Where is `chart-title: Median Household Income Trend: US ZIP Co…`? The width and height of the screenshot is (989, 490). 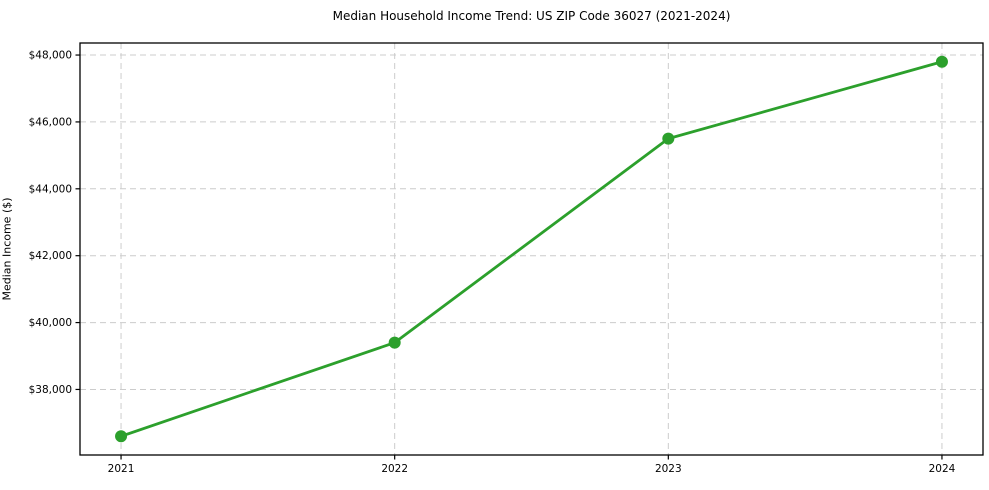
chart-title: Median Household Income Trend: US ZIP Co… is located at coordinates (531, 16).